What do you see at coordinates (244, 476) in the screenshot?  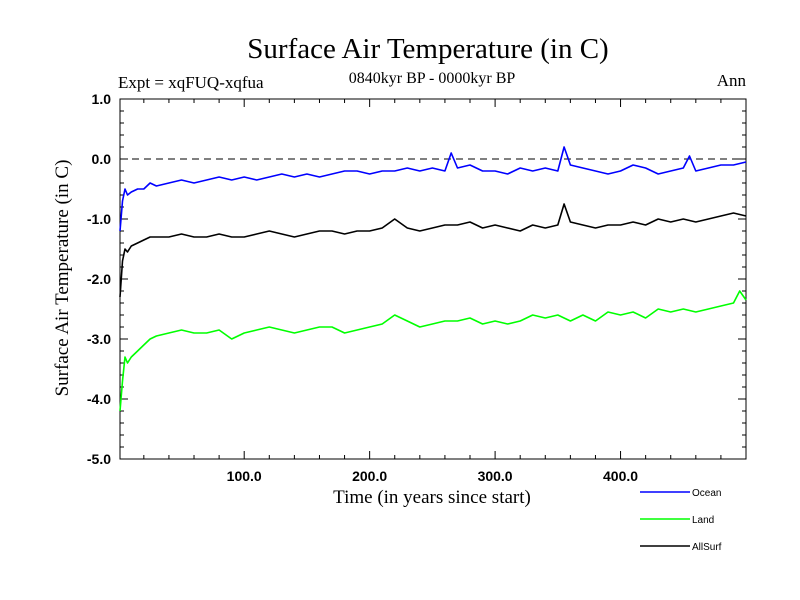 I see `x-tick-label: 100.0` at bounding box center [244, 476].